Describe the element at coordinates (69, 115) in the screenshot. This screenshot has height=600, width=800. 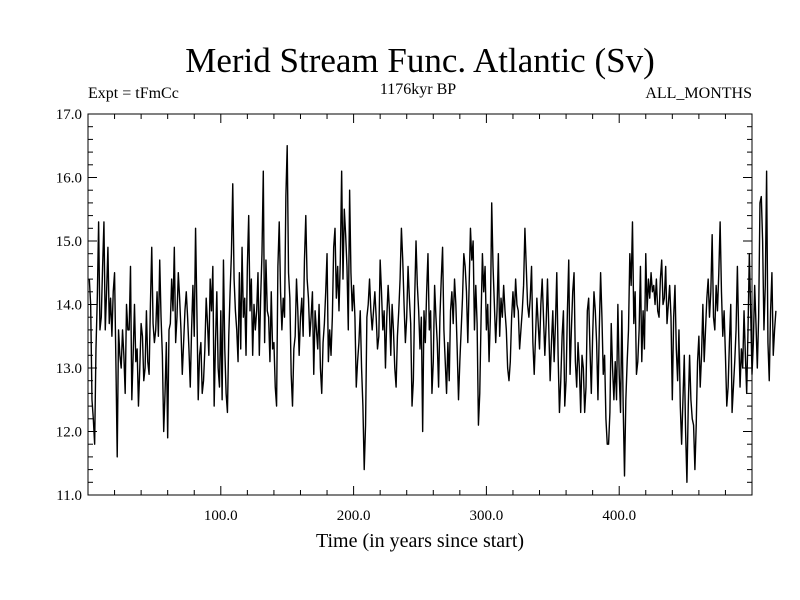
I see `y-tick-label: 17.0` at that location.